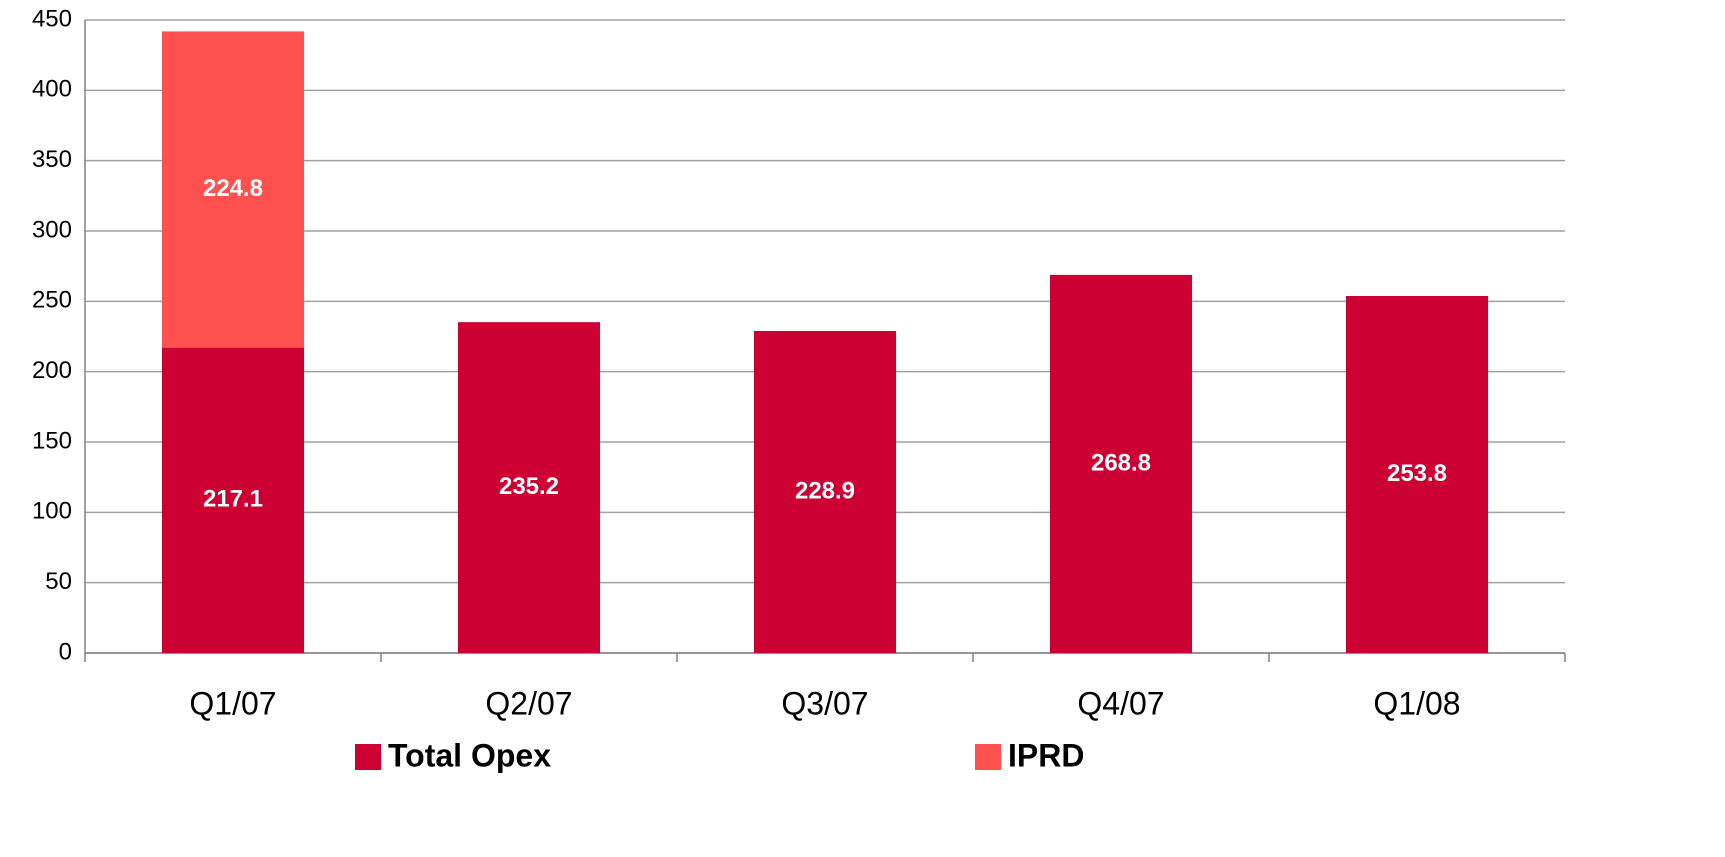 This screenshot has height=857, width=1725. What do you see at coordinates (52, 370) in the screenshot?
I see `y-tick-label: 200` at bounding box center [52, 370].